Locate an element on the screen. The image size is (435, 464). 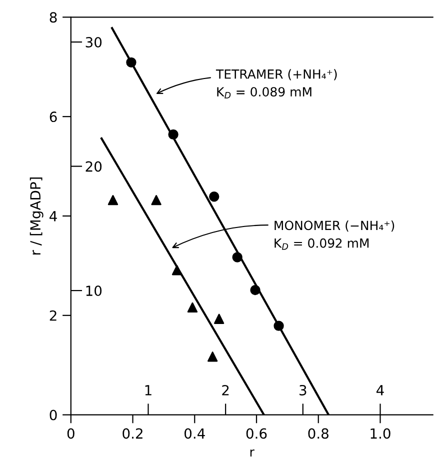
y2-tick-label: 20 is located at coordinates (94, 166).